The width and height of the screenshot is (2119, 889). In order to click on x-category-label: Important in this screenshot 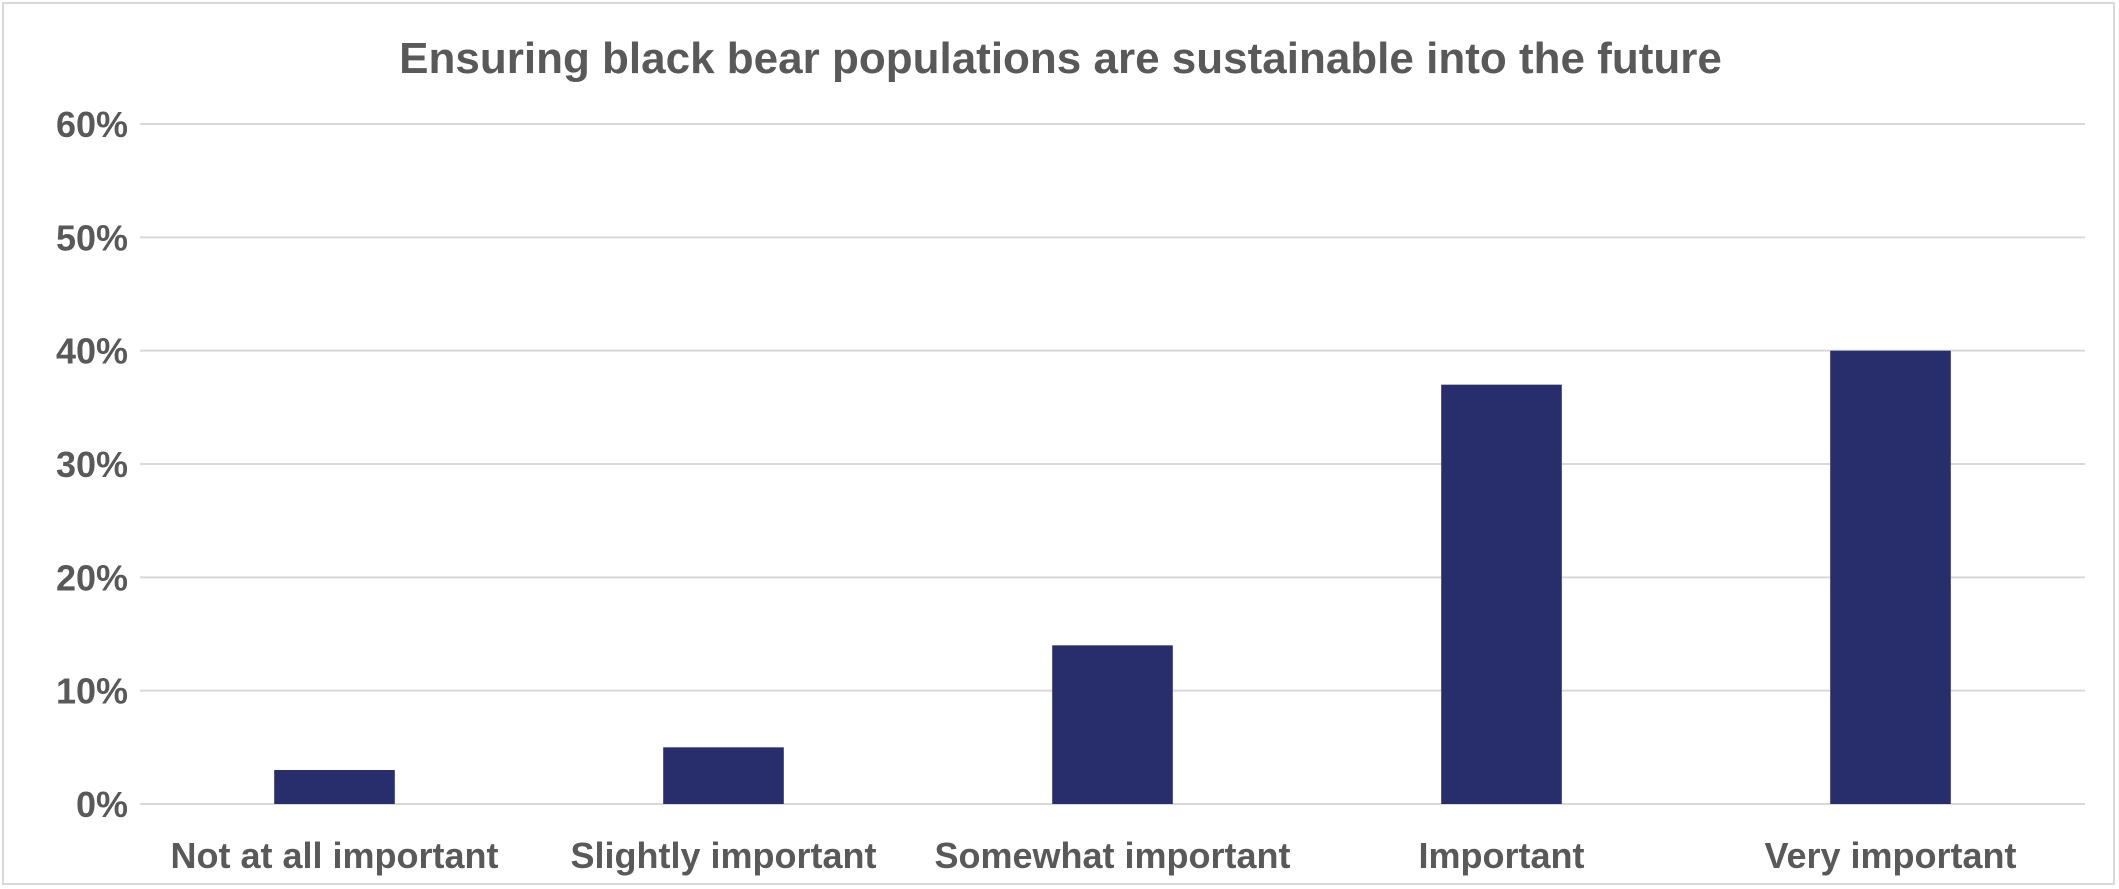, I will do `click(1502, 855)`.